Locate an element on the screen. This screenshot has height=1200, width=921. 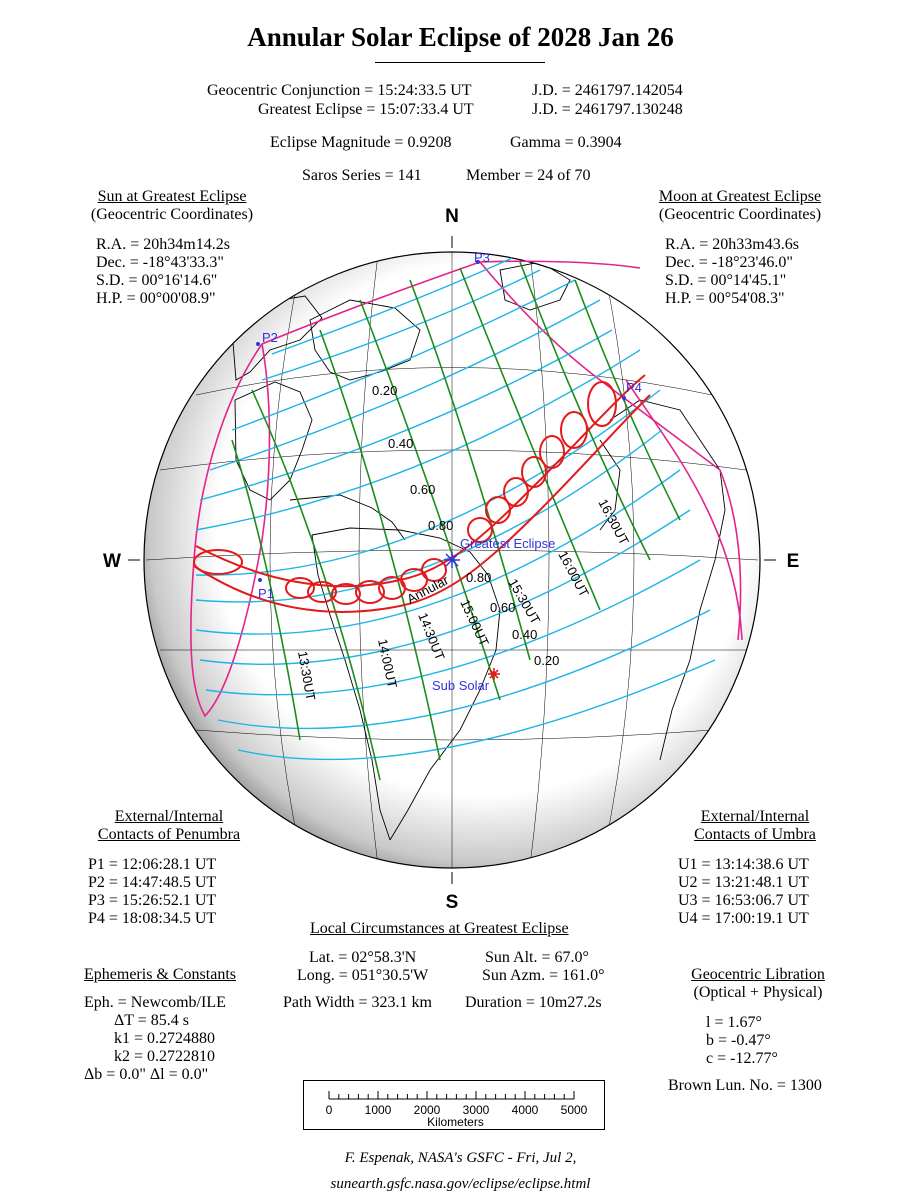
saros-member: Member = 24 of 70 is located at coordinates (528, 175).